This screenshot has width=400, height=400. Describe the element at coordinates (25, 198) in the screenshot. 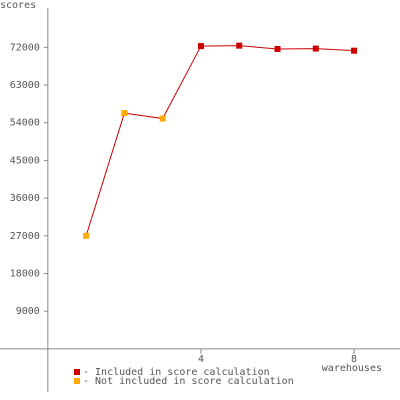

I see `y-tick-label: 36000` at that location.